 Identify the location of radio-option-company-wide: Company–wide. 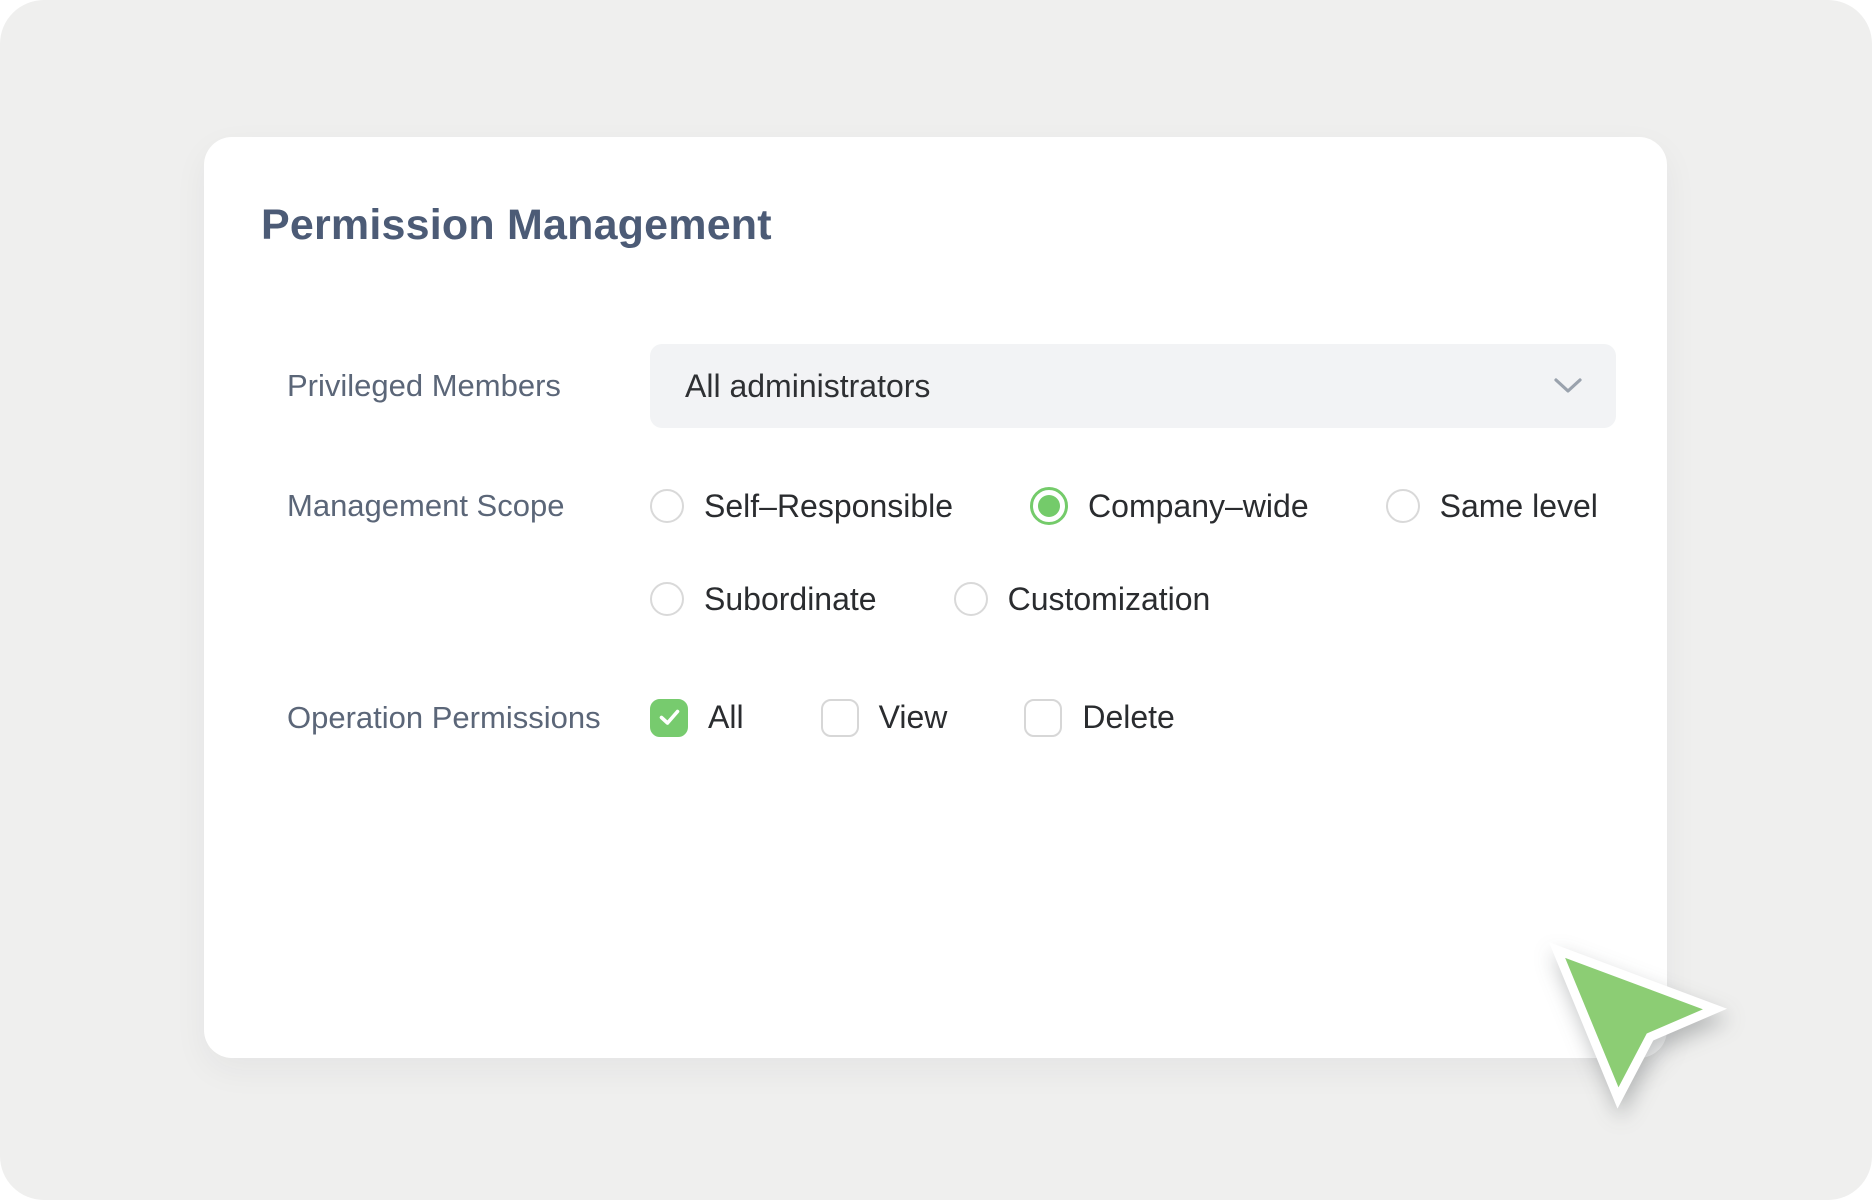
(1169, 506).